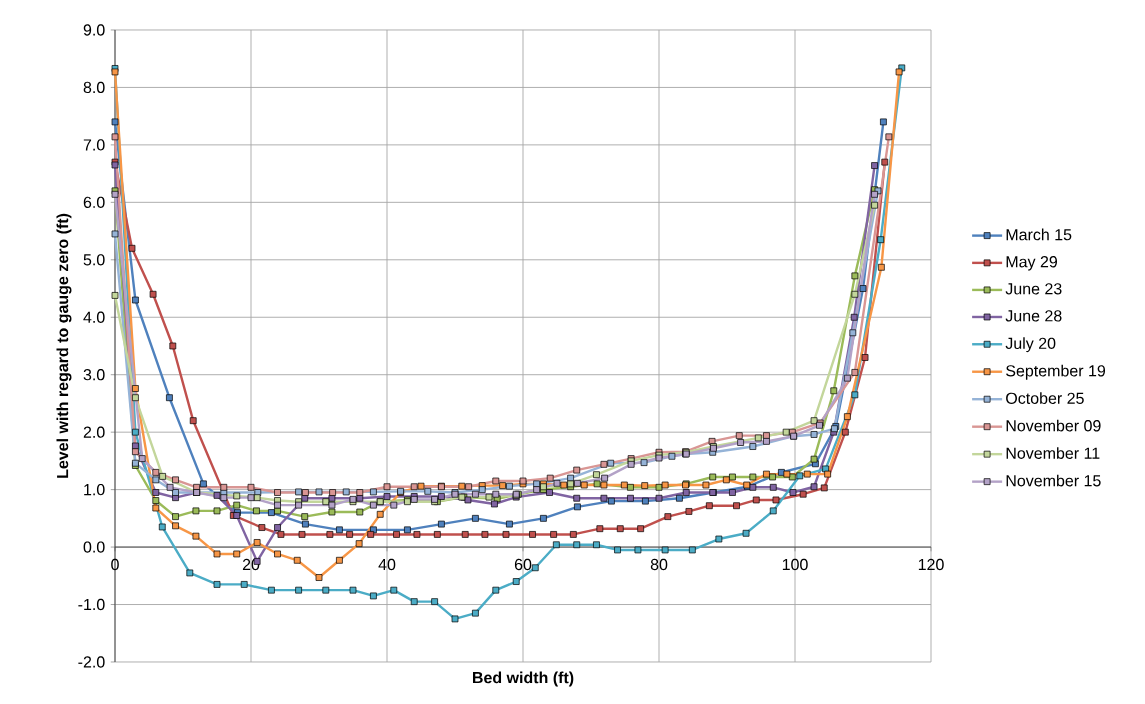  What do you see at coordinates (94, 145) in the screenshot?
I see `y-tick-label: 7.0` at bounding box center [94, 145].